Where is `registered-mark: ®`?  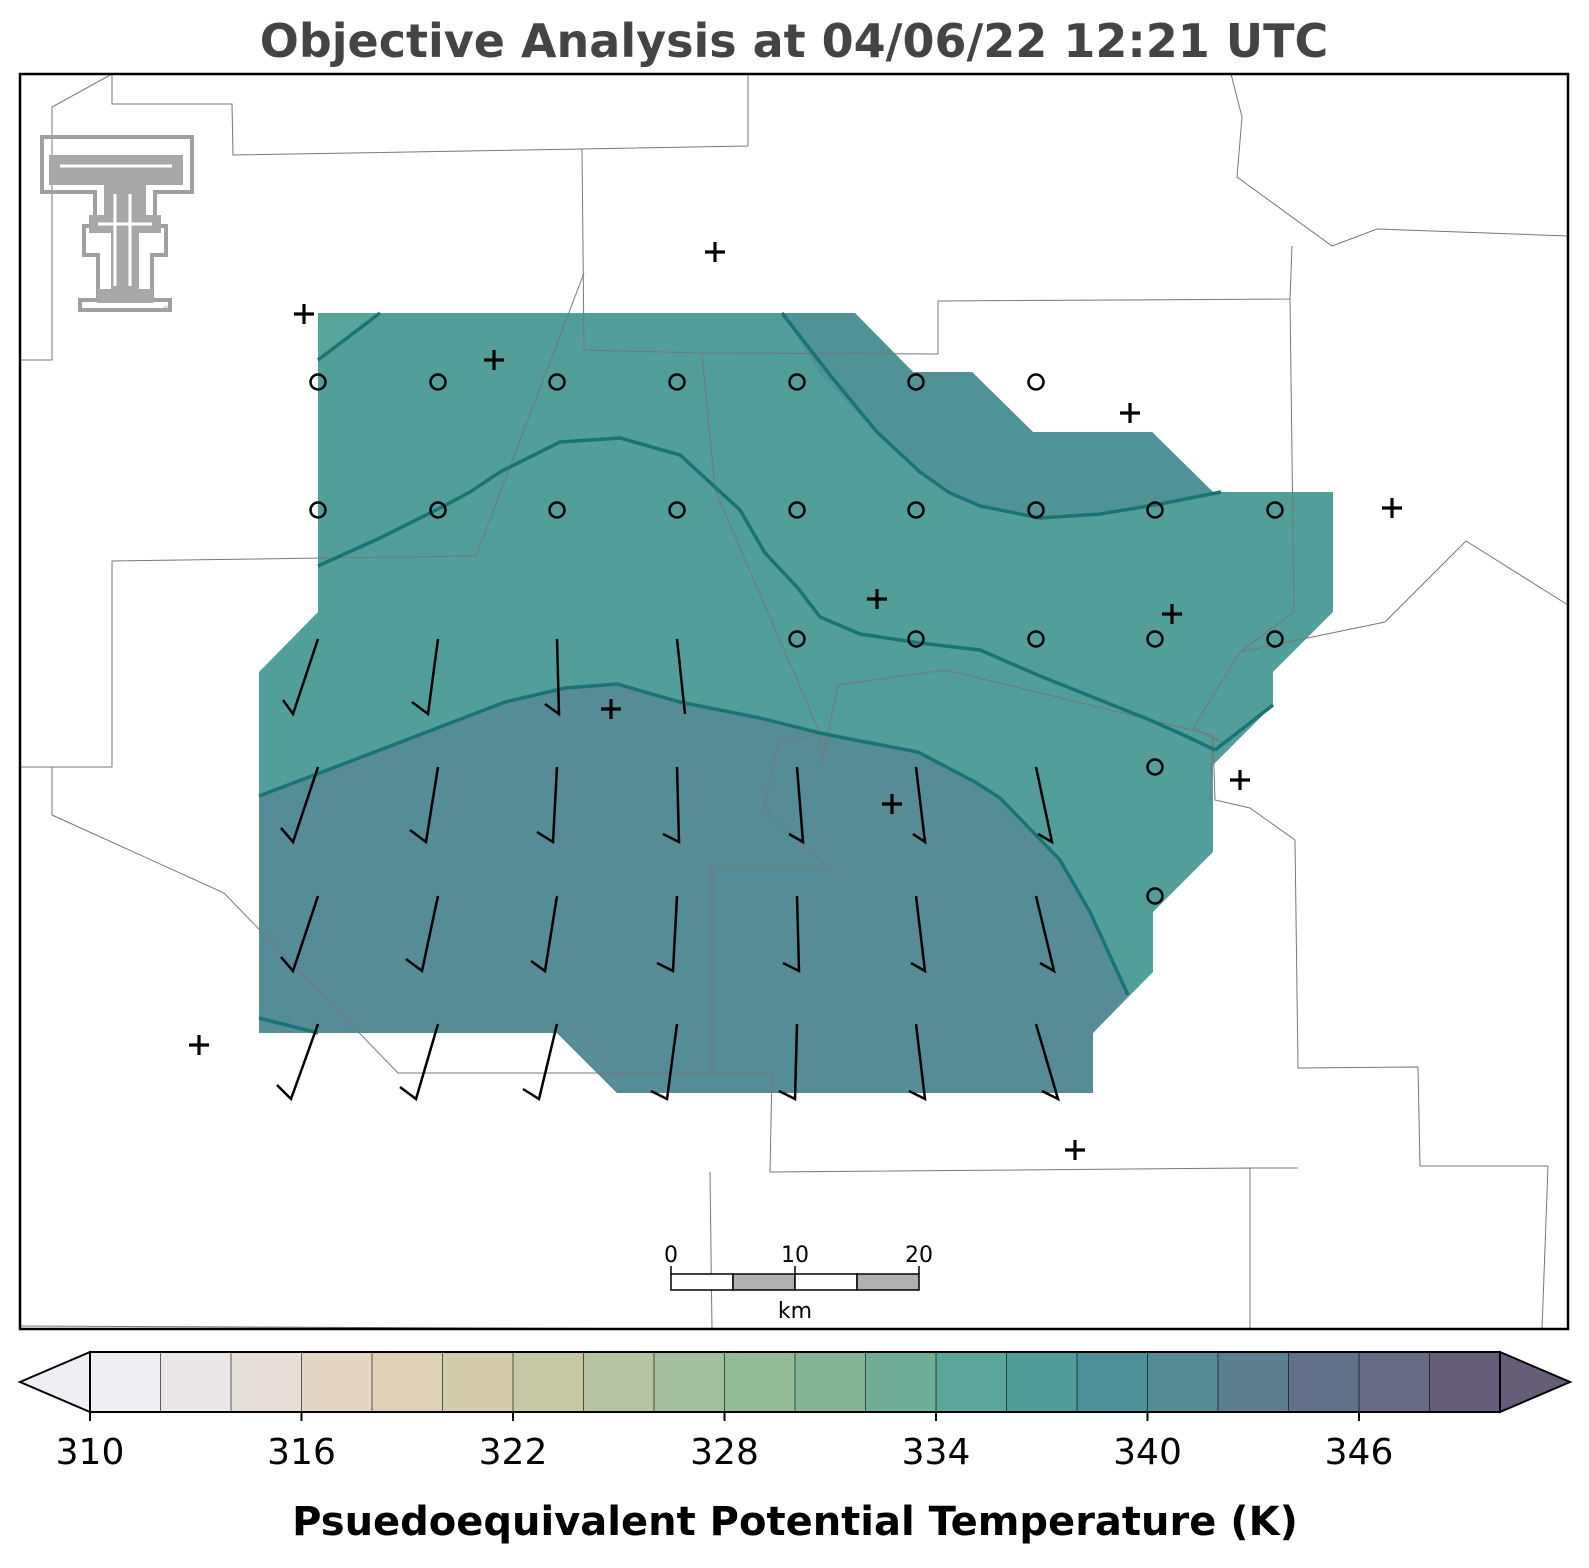
registered-mark: ® is located at coordinates (166, 309).